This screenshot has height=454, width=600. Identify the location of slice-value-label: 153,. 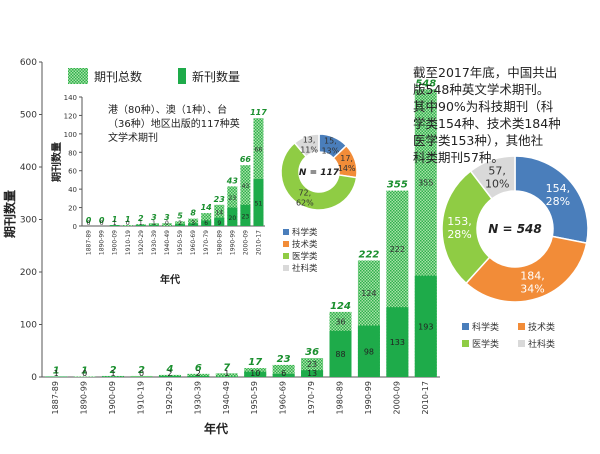
(459, 221).